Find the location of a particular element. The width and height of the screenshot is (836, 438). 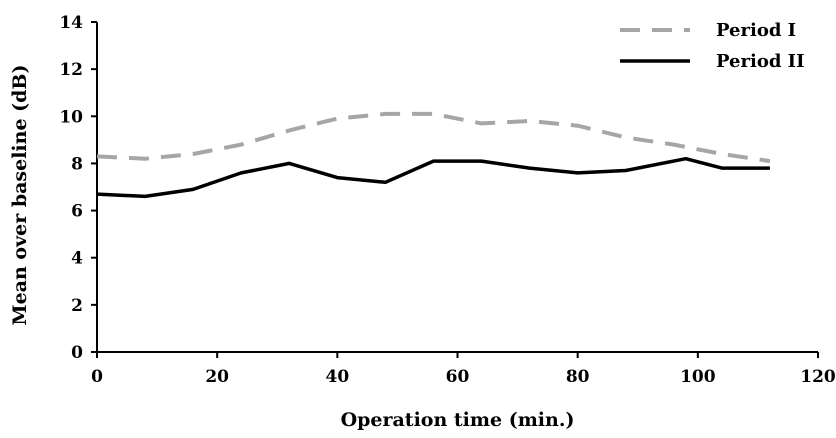

y-tick-label: 12 is located at coordinates (71, 70).